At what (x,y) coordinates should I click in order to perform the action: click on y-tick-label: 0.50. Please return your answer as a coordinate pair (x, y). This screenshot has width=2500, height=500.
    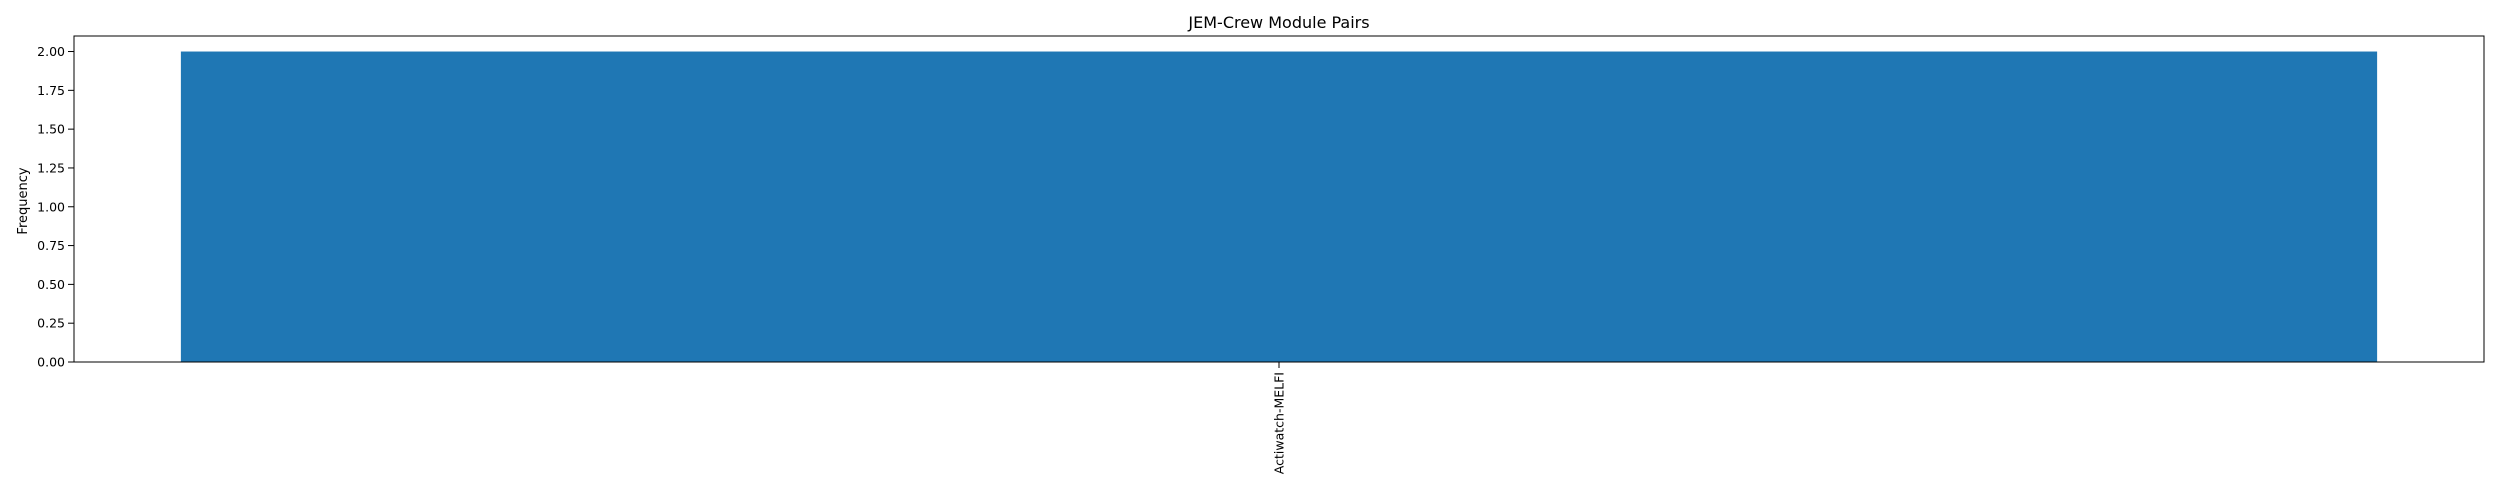
    Looking at the image, I should click on (51, 284).